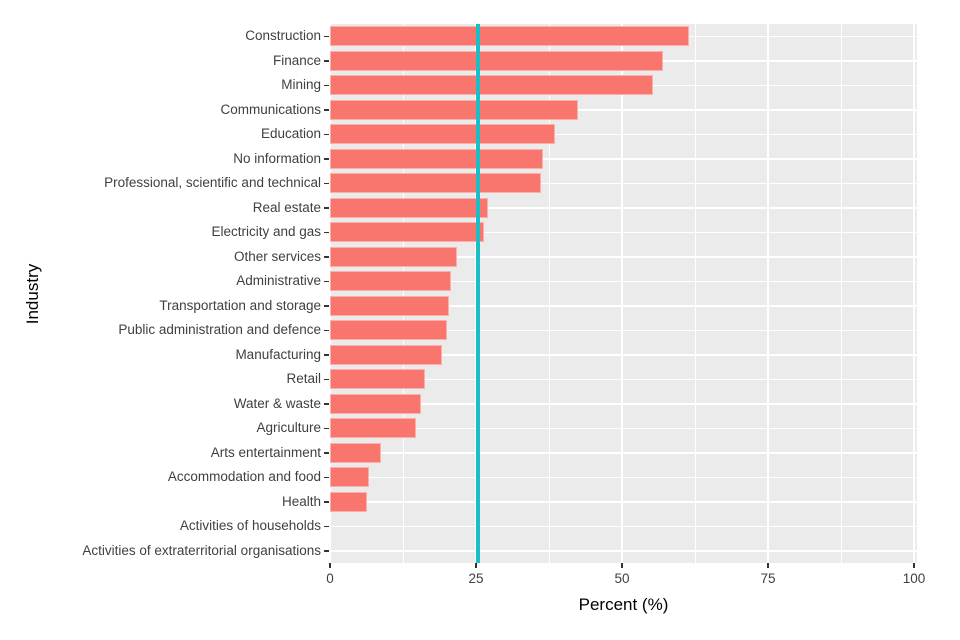 This screenshot has width=960, height=640. Describe the element at coordinates (301, 501) in the screenshot. I see `category-label: Health` at that location.